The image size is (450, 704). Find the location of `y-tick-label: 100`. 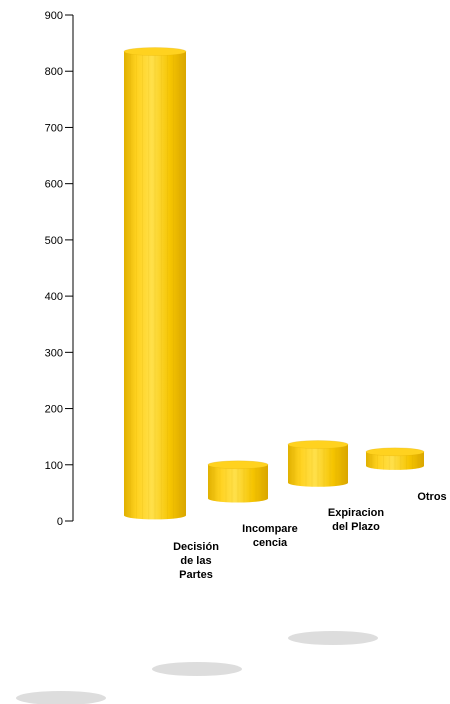

y-tick-label: 100 is located at coordinates (54, 466).